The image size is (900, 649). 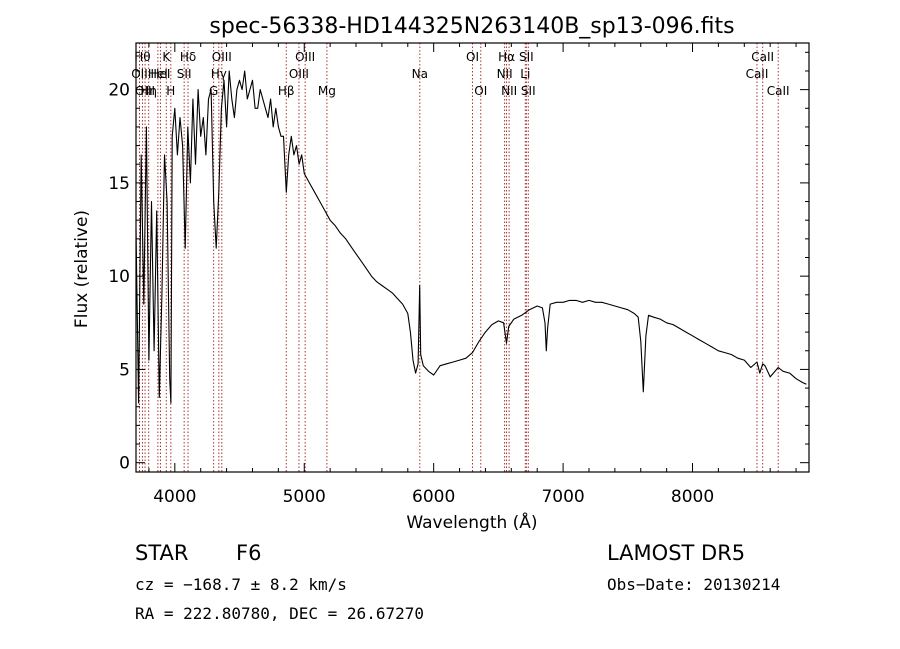 I want to click on x-tick-label: 6000, so click(x=433, y=497).